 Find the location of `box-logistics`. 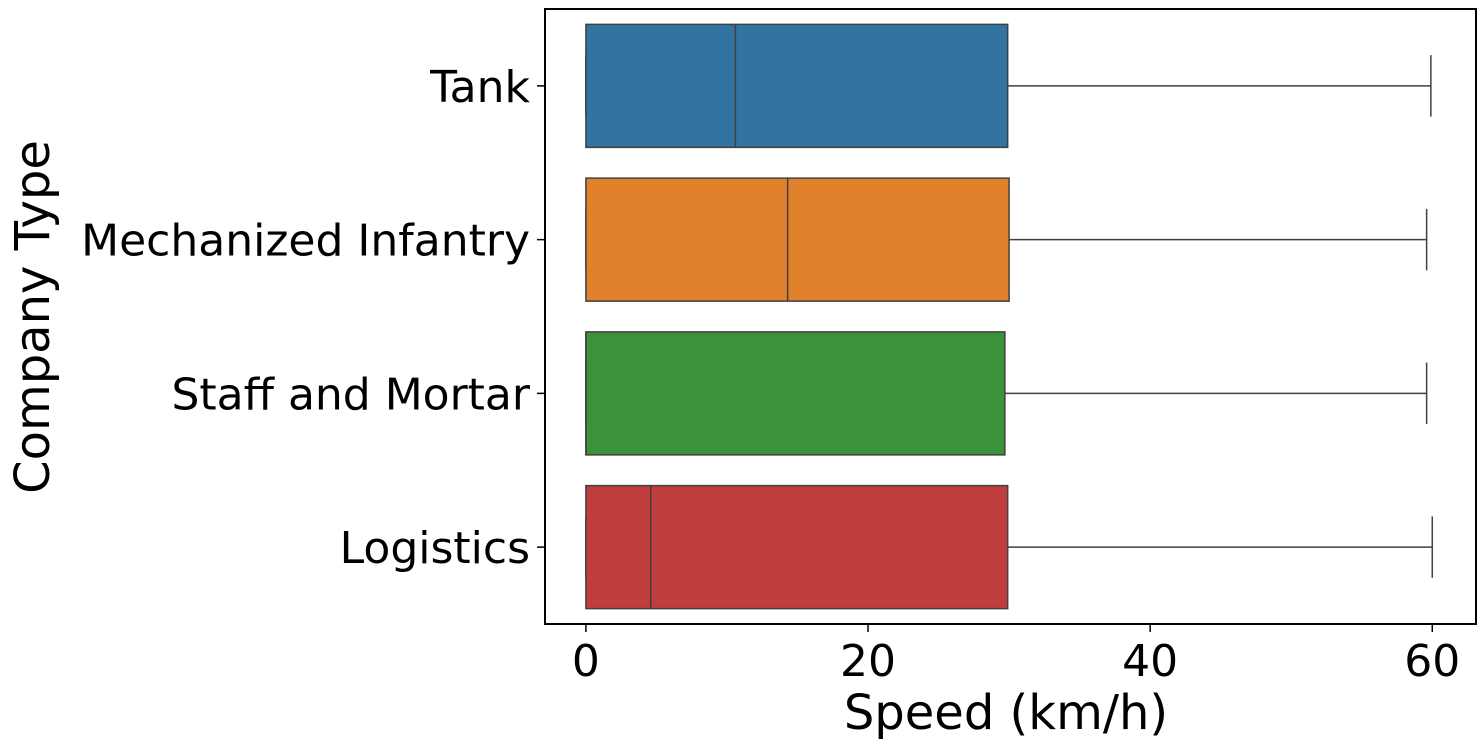

box-logistics is located at coordinates (797, 547).